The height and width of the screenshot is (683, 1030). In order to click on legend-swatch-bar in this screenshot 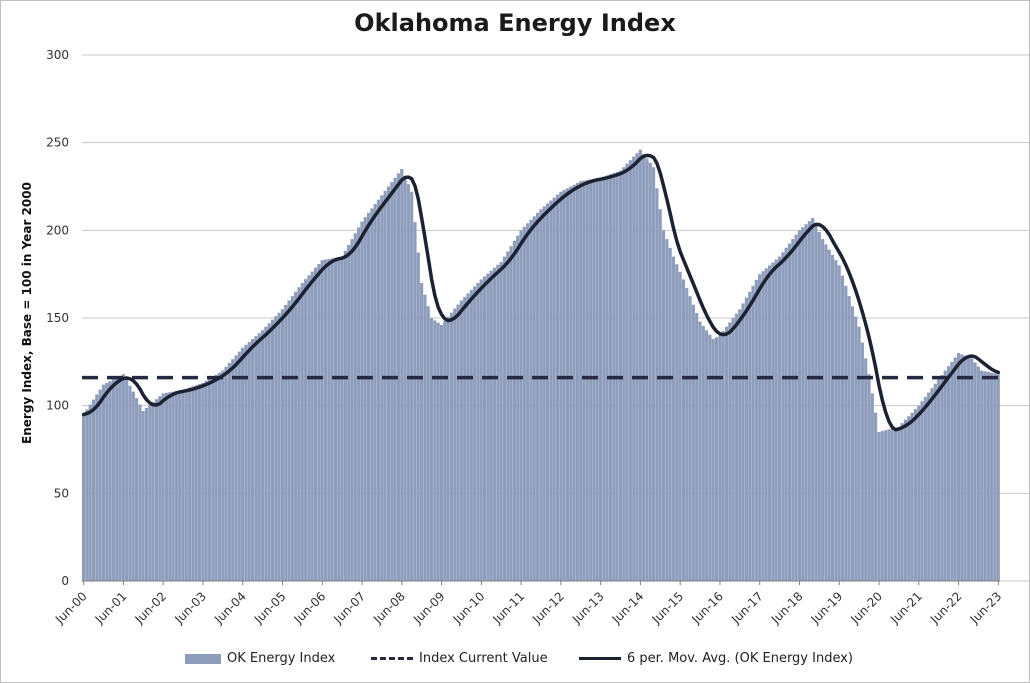, I will do `click(203, 658)`.